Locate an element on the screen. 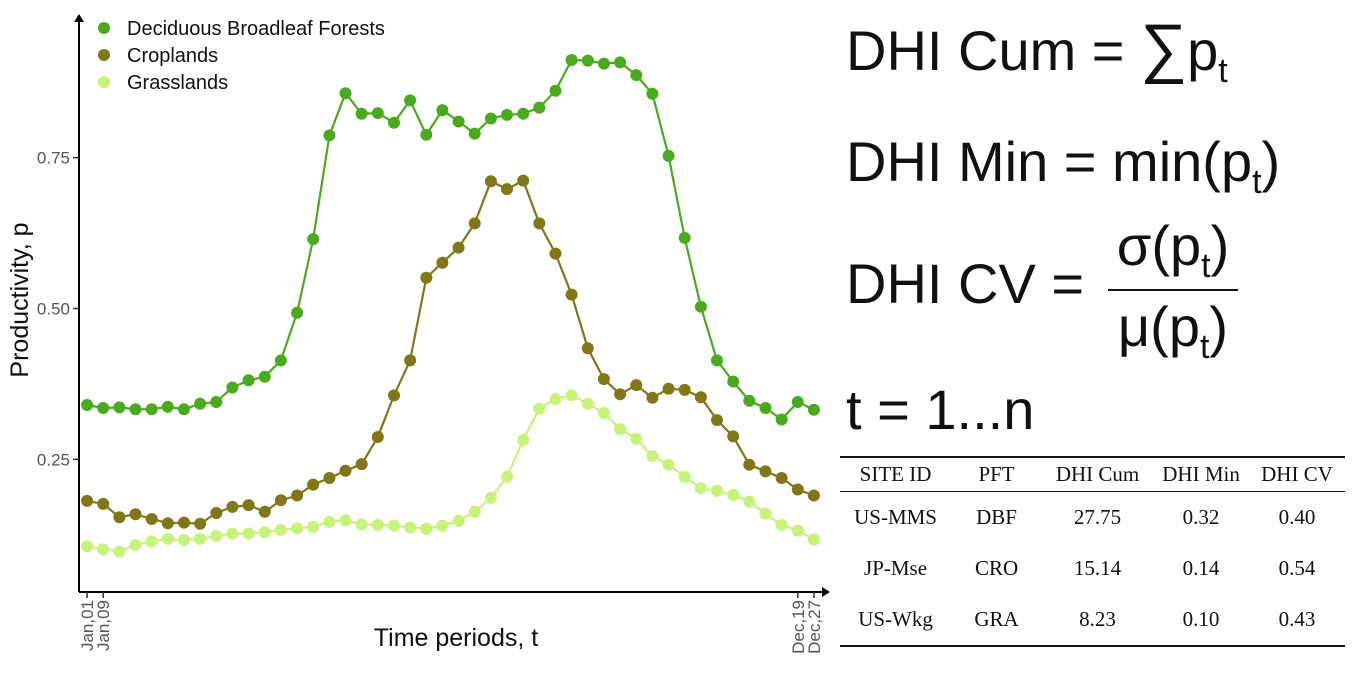 Image resolution: width=1357 pixels, height=687 pixels. dhi-cv-label: DHI CV = is located at coordinates (965, 283).